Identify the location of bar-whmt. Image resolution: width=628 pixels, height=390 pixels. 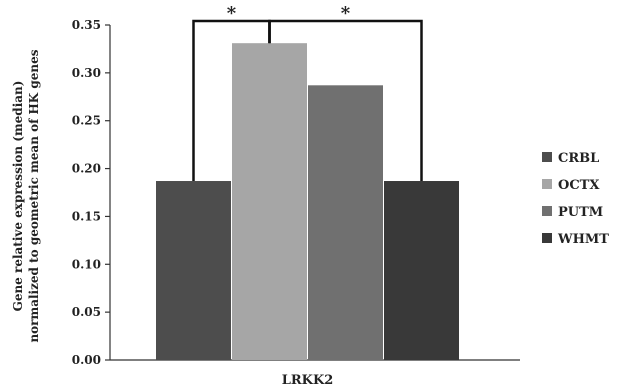
(421, 270).